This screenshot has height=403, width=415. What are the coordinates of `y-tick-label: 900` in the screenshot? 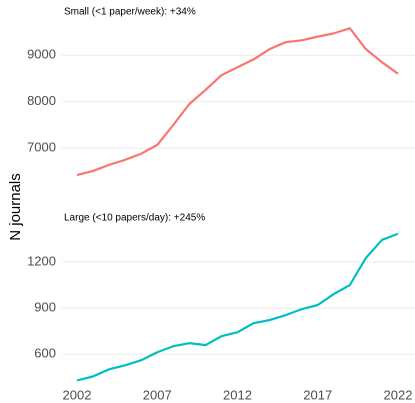 It's located at (45, 307).